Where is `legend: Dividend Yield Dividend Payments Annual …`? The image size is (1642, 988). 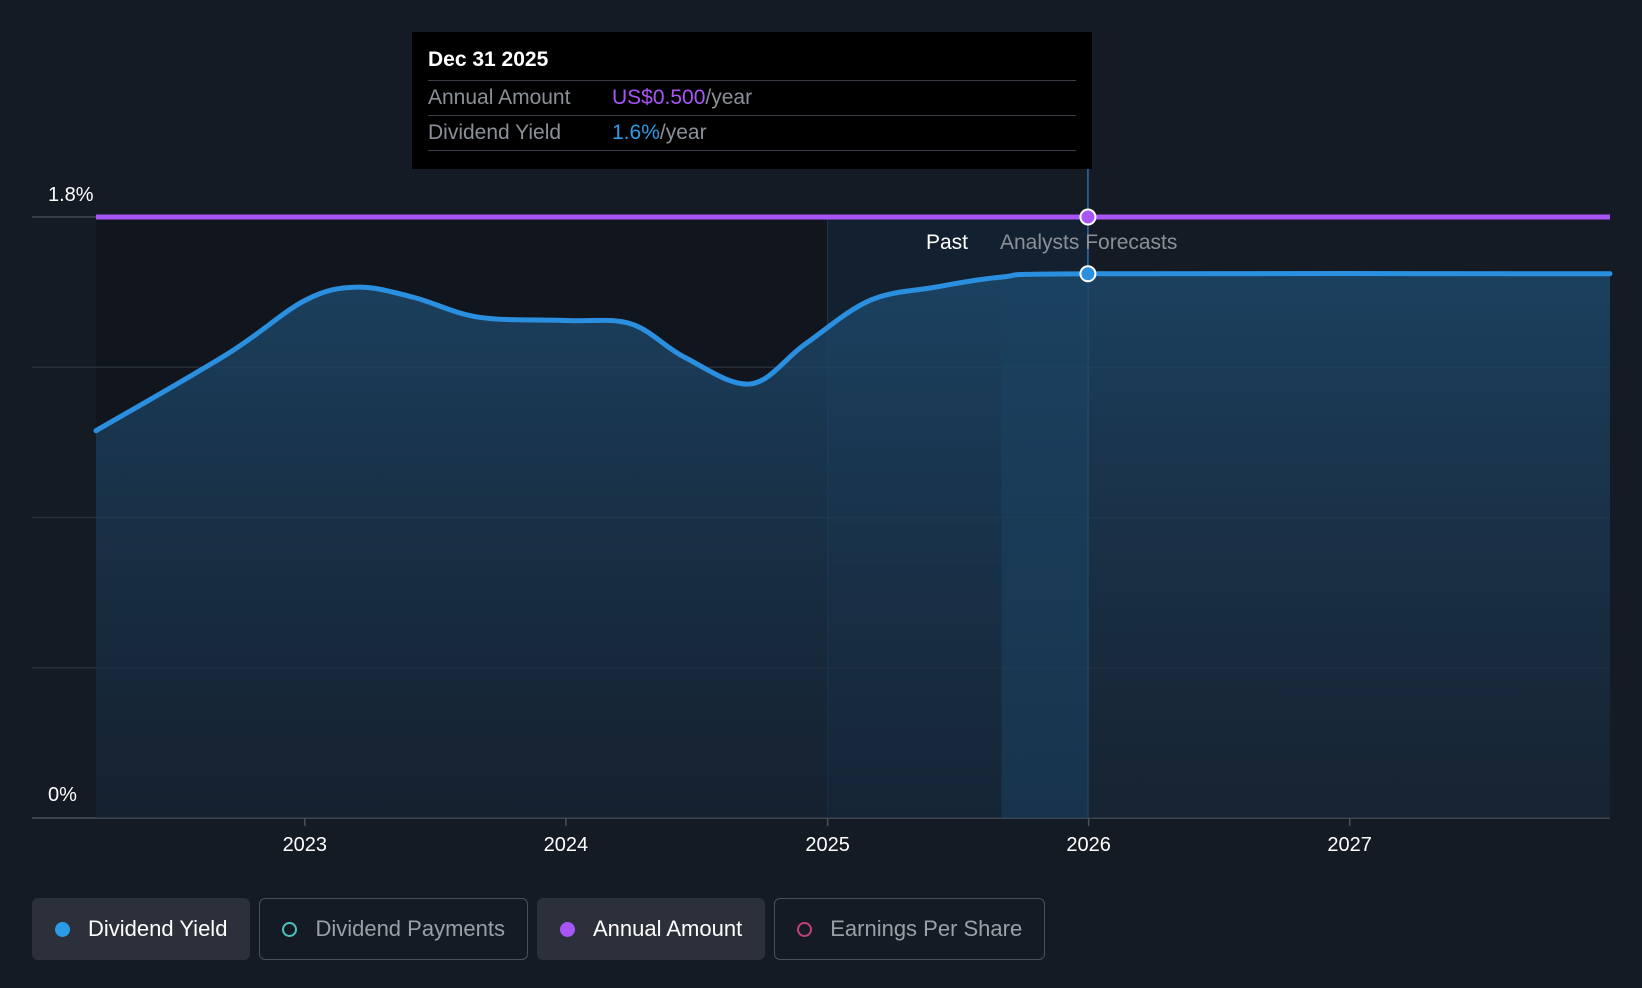
legend: Dividend Yield Dividend Payments Annual … is located at coordinates (539, 929).